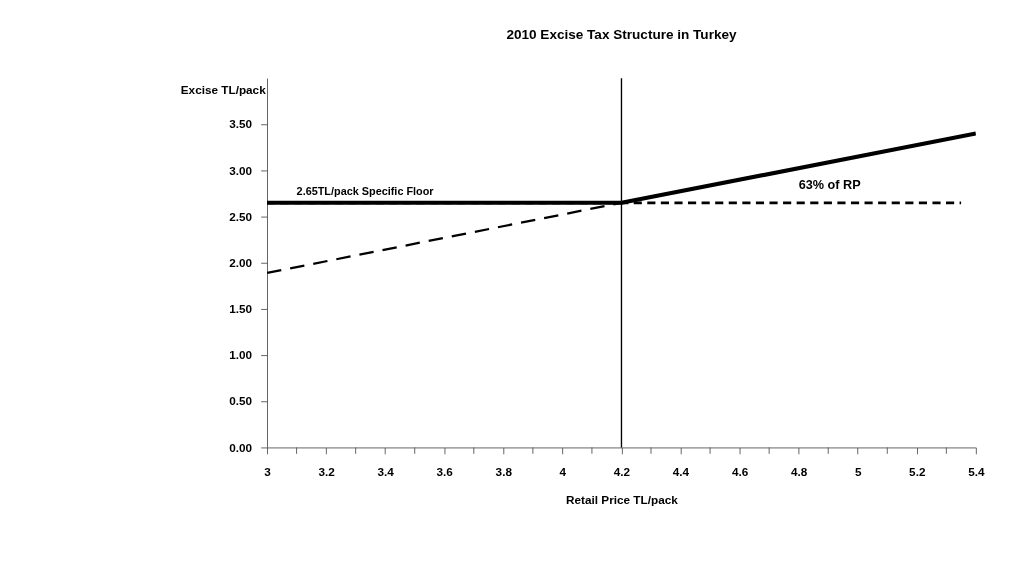 Image resolution: width=1013 pixels, height=575 pixels. Describe the element at coordinates (223, 89) in the screenshot. I see `y-axis-title: Excise TL/pack` at that location.